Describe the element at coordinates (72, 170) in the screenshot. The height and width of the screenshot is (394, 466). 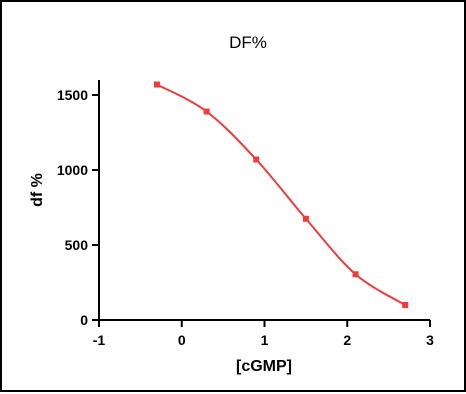
I see `y-tick-label: 1000` at that location.